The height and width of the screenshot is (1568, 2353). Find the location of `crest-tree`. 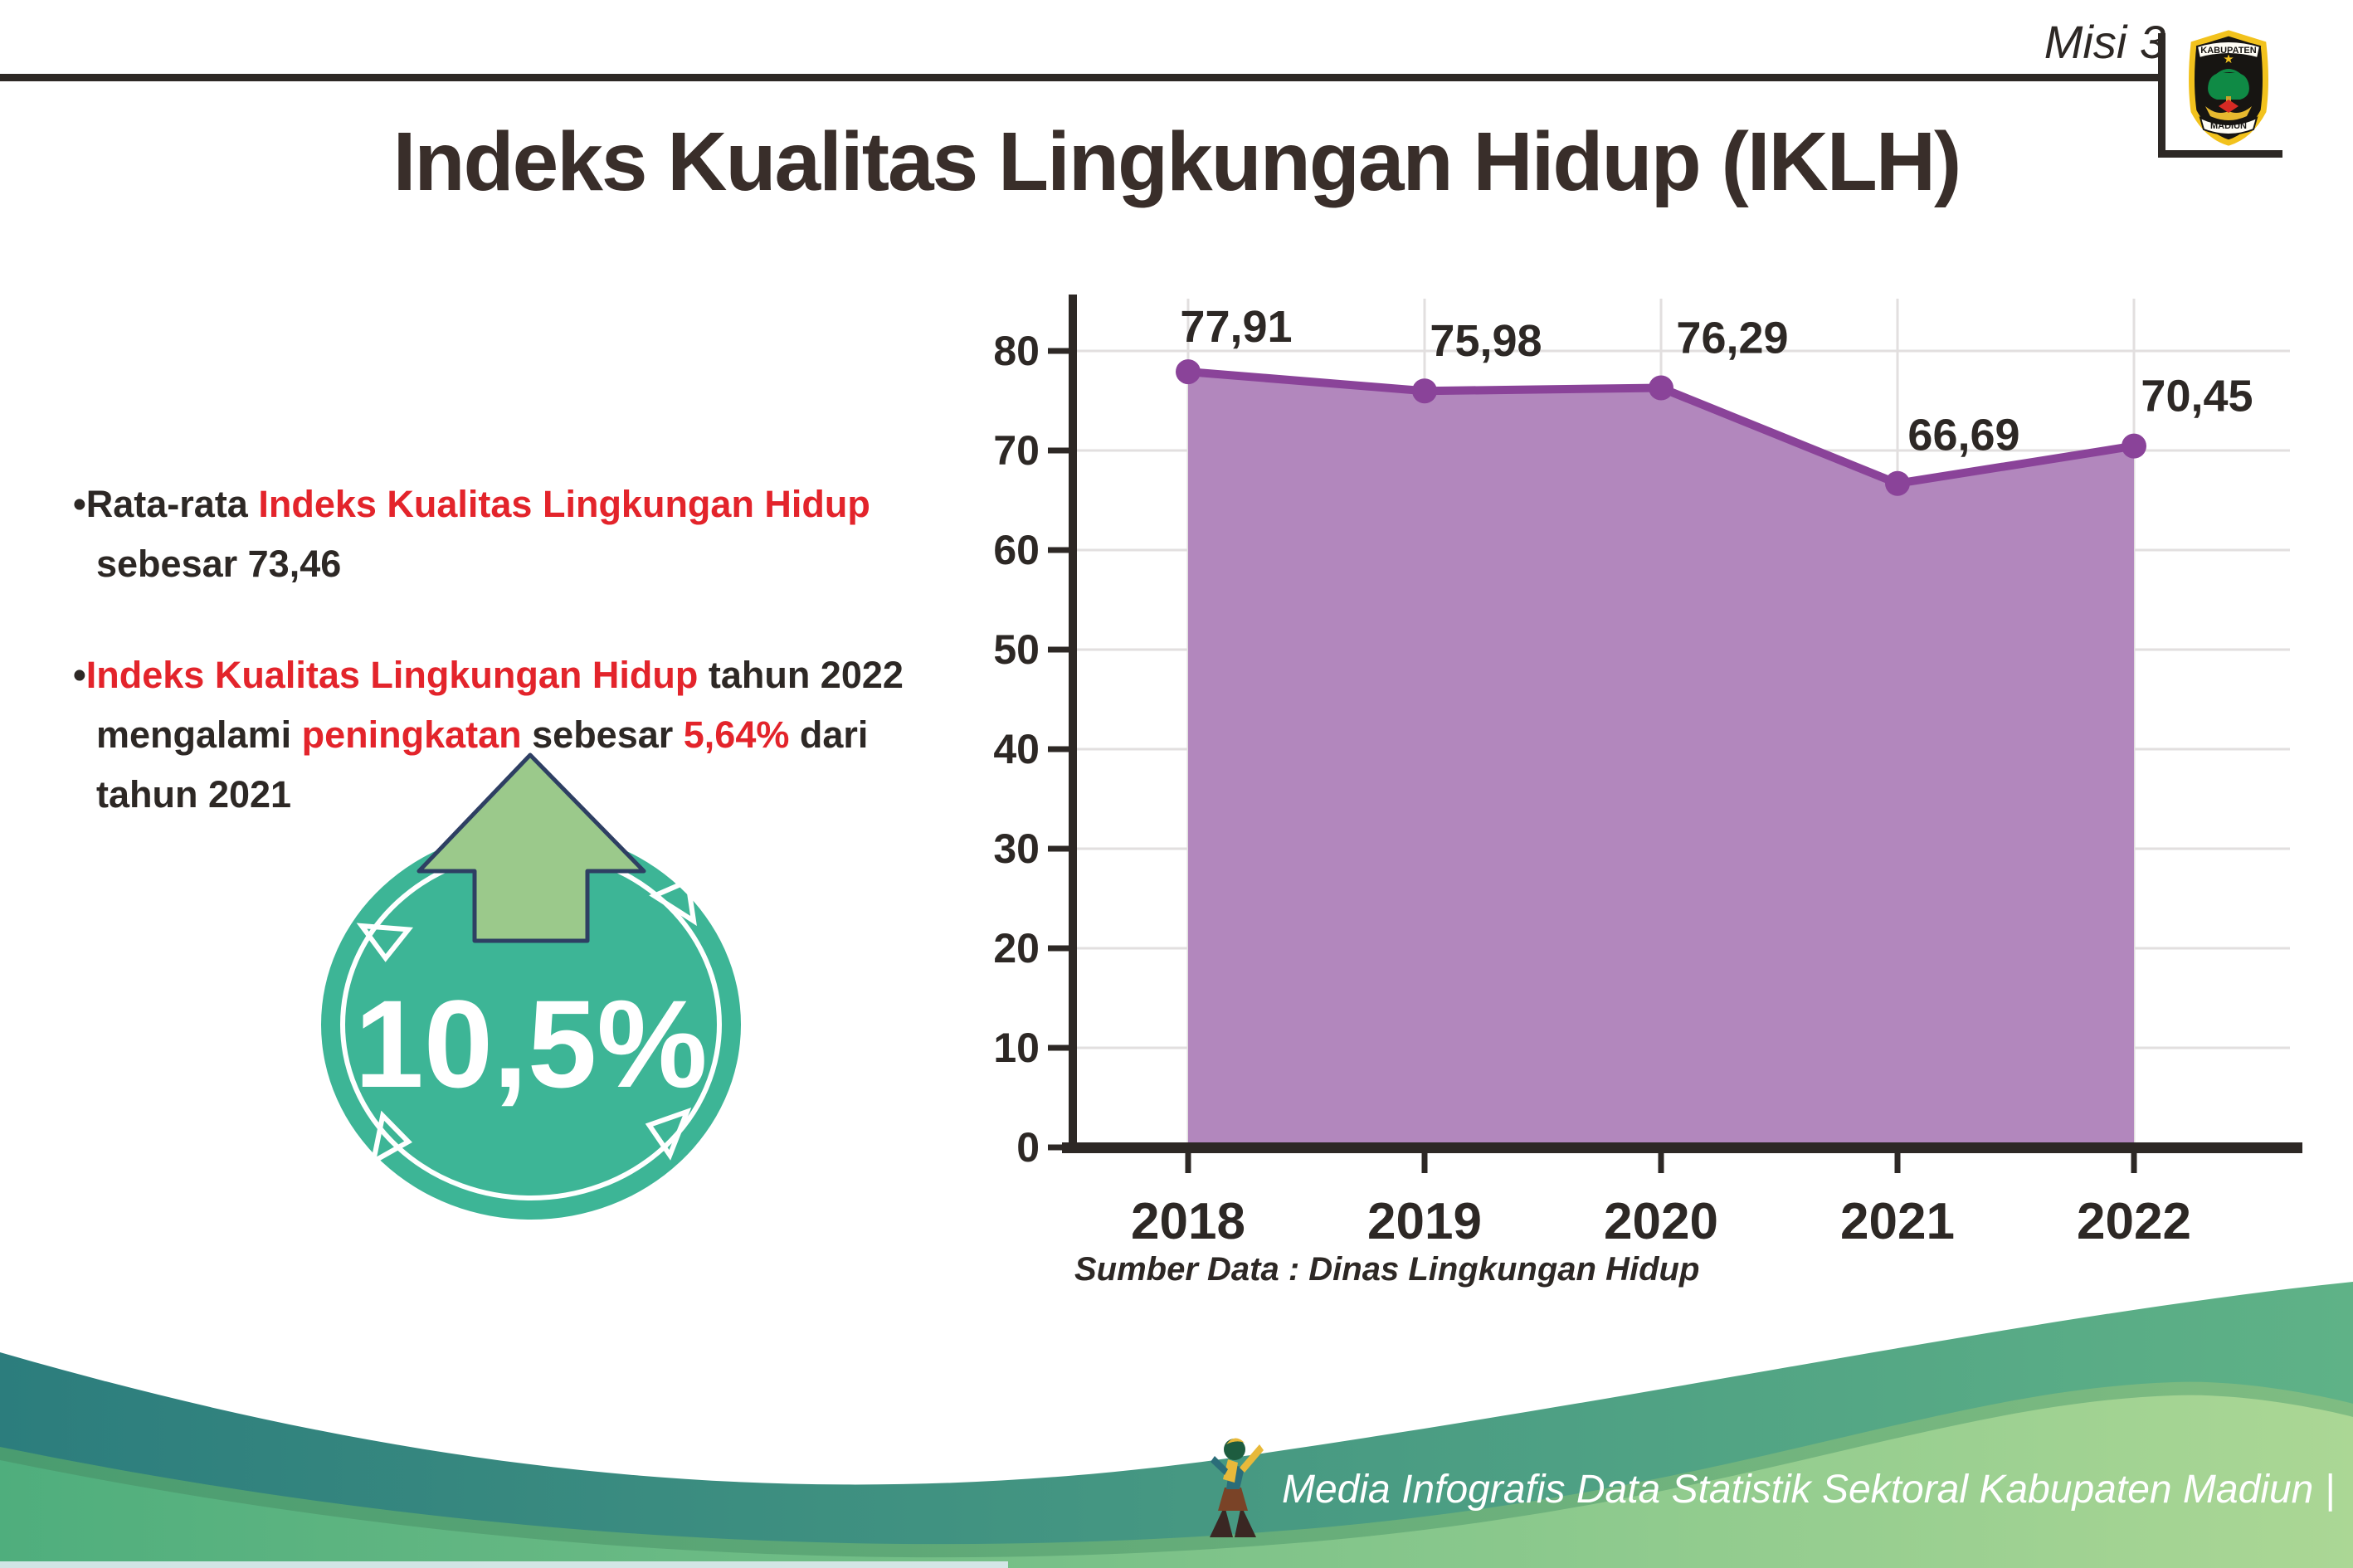

crest-tree is located at coordinates (2228, 86).